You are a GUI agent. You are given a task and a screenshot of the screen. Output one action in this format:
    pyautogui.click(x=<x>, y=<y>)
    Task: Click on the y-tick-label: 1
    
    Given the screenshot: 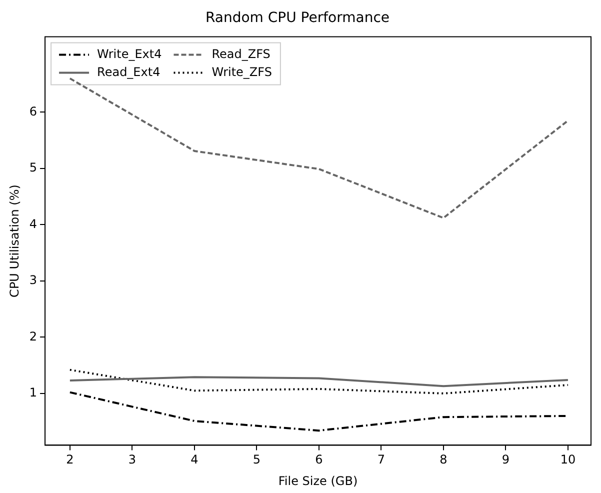 What is the action you would take?
    pyautogui.click(x=33, y=393)
    